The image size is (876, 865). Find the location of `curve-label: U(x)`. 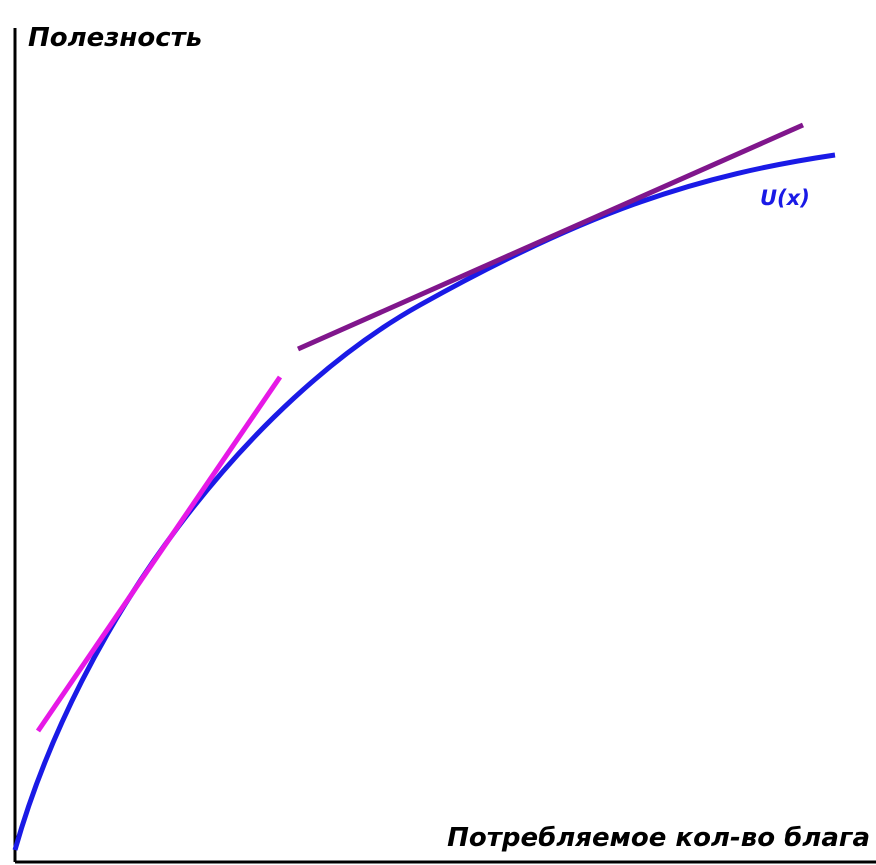

curve-label: U(x) is located at coordinates (785, 198).